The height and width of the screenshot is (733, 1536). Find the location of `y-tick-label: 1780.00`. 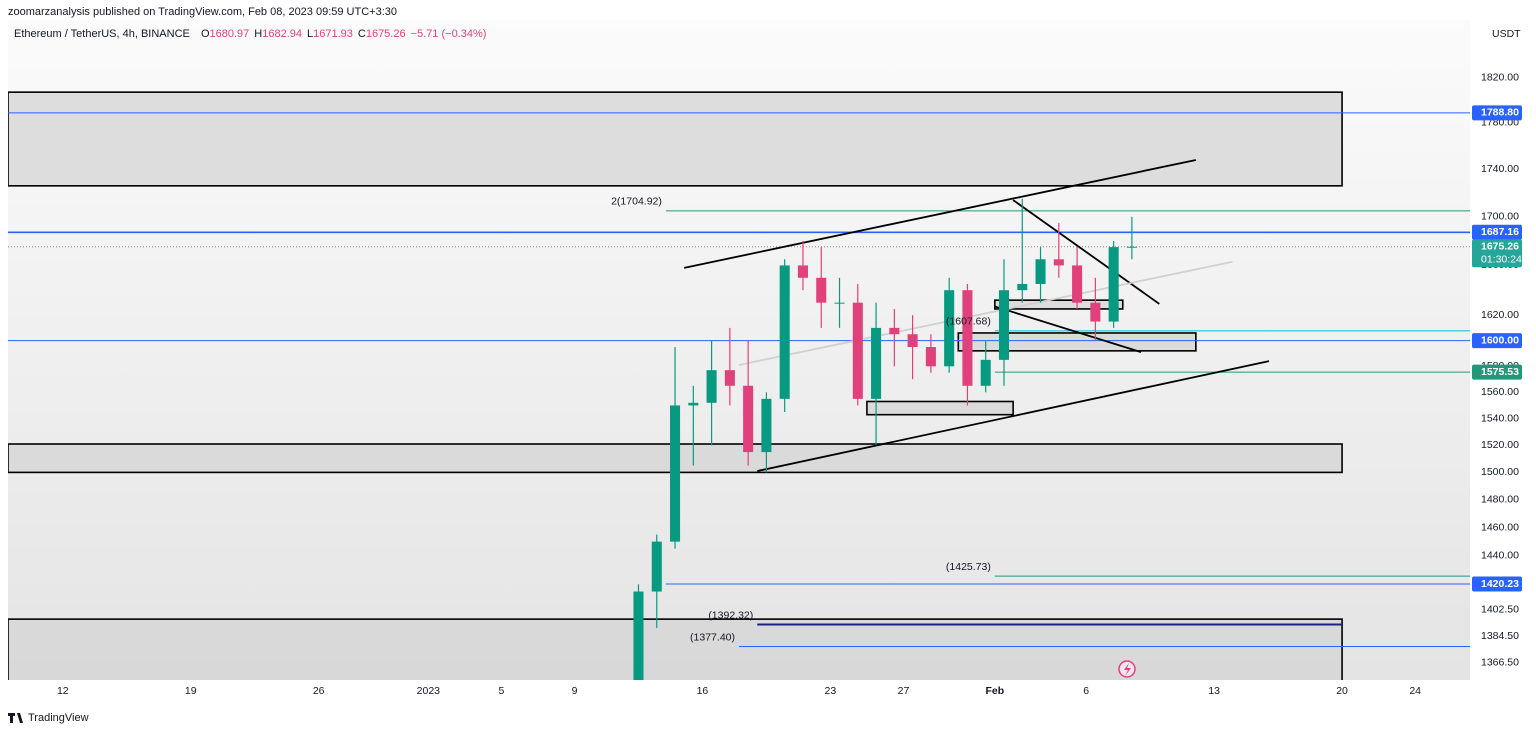

y-tick-label: 1780.00 is located at coordinates (1500, 123).